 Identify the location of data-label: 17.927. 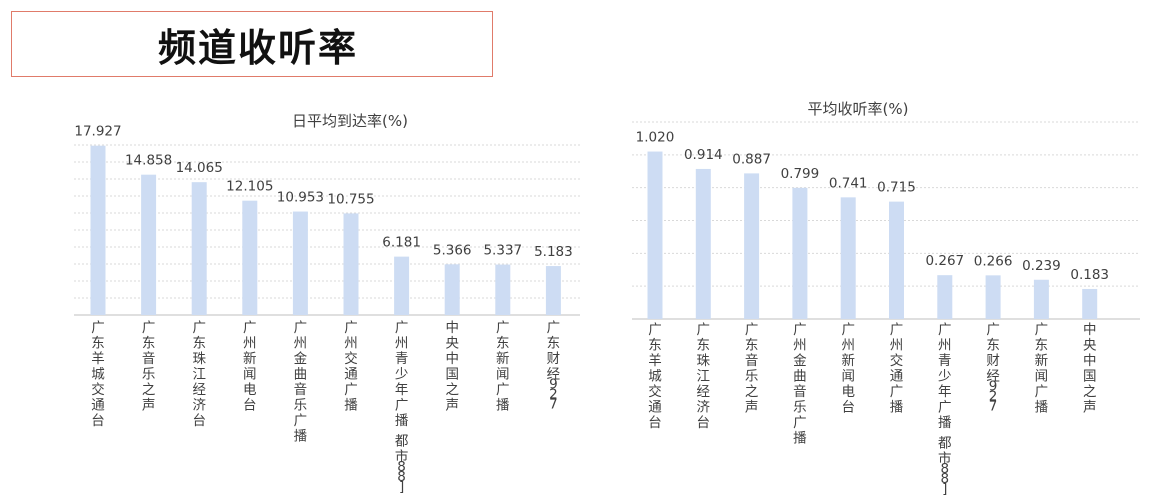
(97, 132).